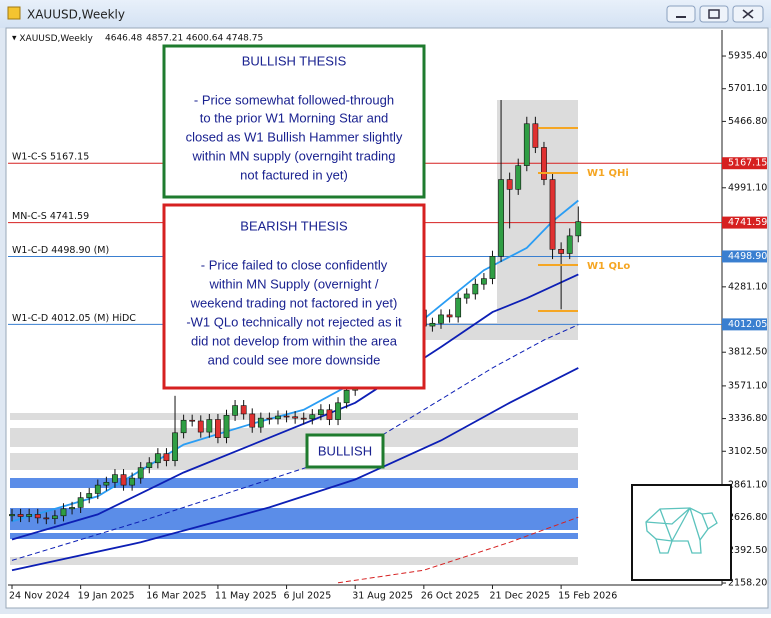 Image resolution: width=771 pixels, height=618 pixels. Describe the element at coordinates (14, 13) in the screenshot. I see `window-icon` at that location.